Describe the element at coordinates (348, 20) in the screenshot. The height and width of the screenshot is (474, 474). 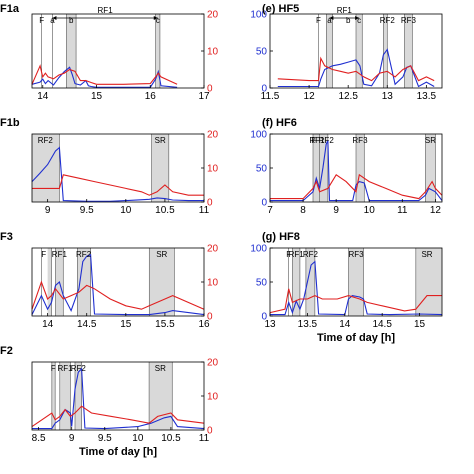
I see `segment-label: b` at that location.